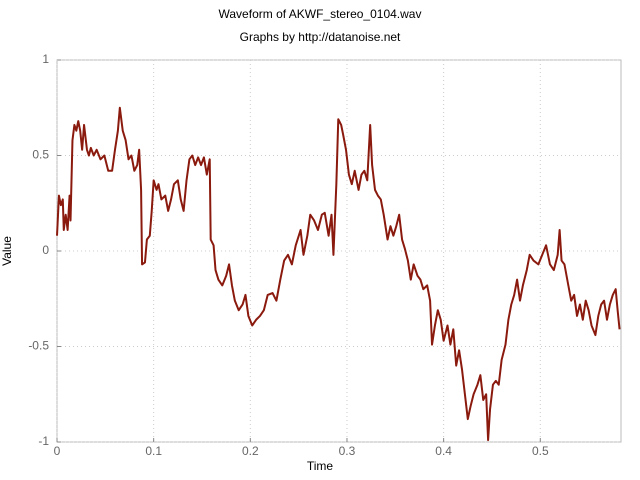 The width and height of the screenshot is (640, 480). I want to click on y-axis-label: Value, so click(7, 251).